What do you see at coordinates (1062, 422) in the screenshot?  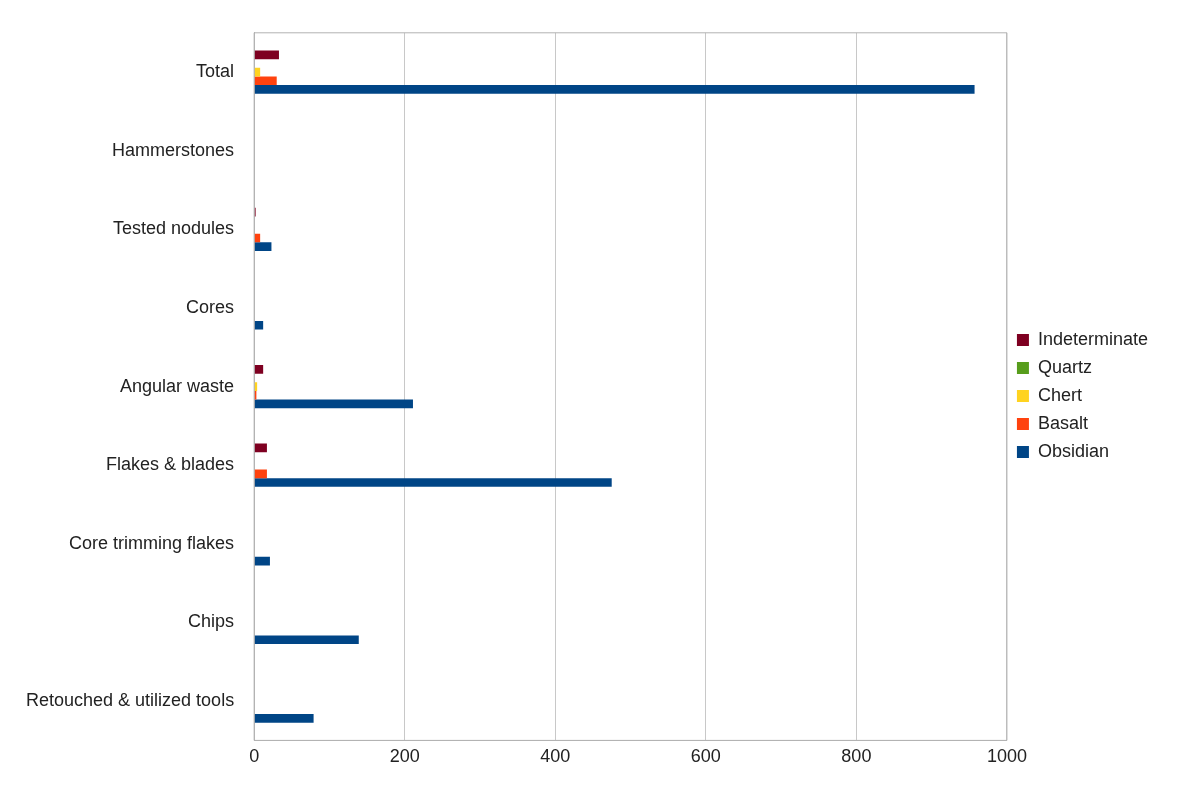 I see `legend-label: Basalt` at bounding box center [1062, 422].